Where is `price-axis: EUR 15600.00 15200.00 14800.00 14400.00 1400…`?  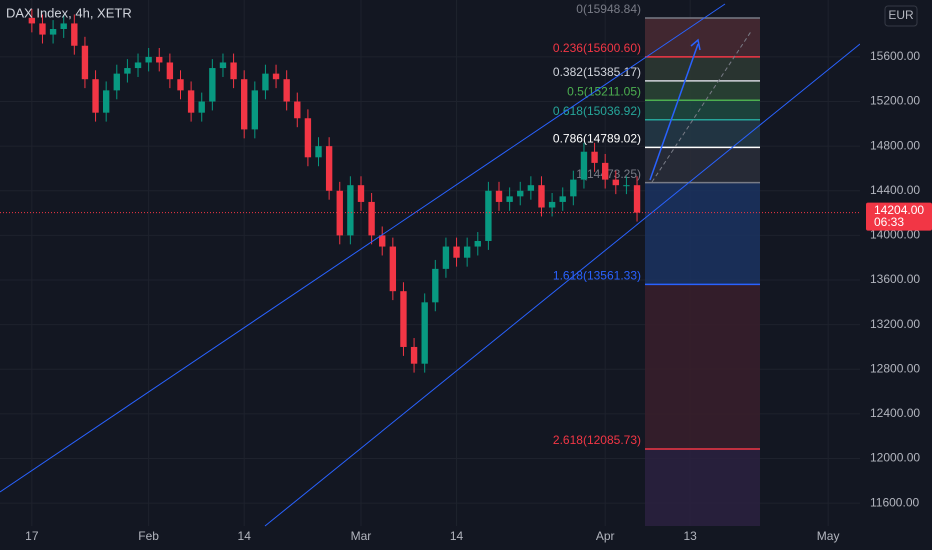 price-axis: EUR 15600.00 15200.00 14800.00 14400.00 1400… is located at coordinates (896, 275).